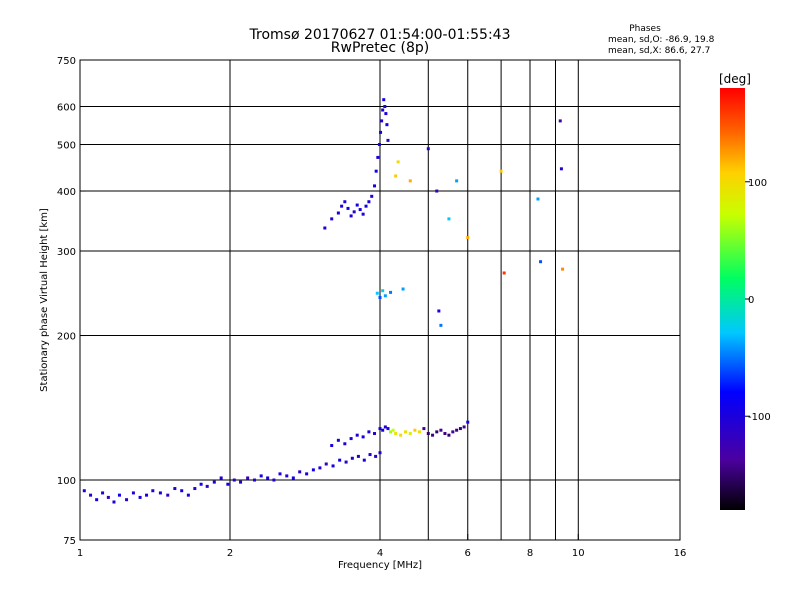 The image size is (800, 600). Describe the element at coordinates (468, 553) in the screenshot. I see `x-tick-label: 6` at that location.